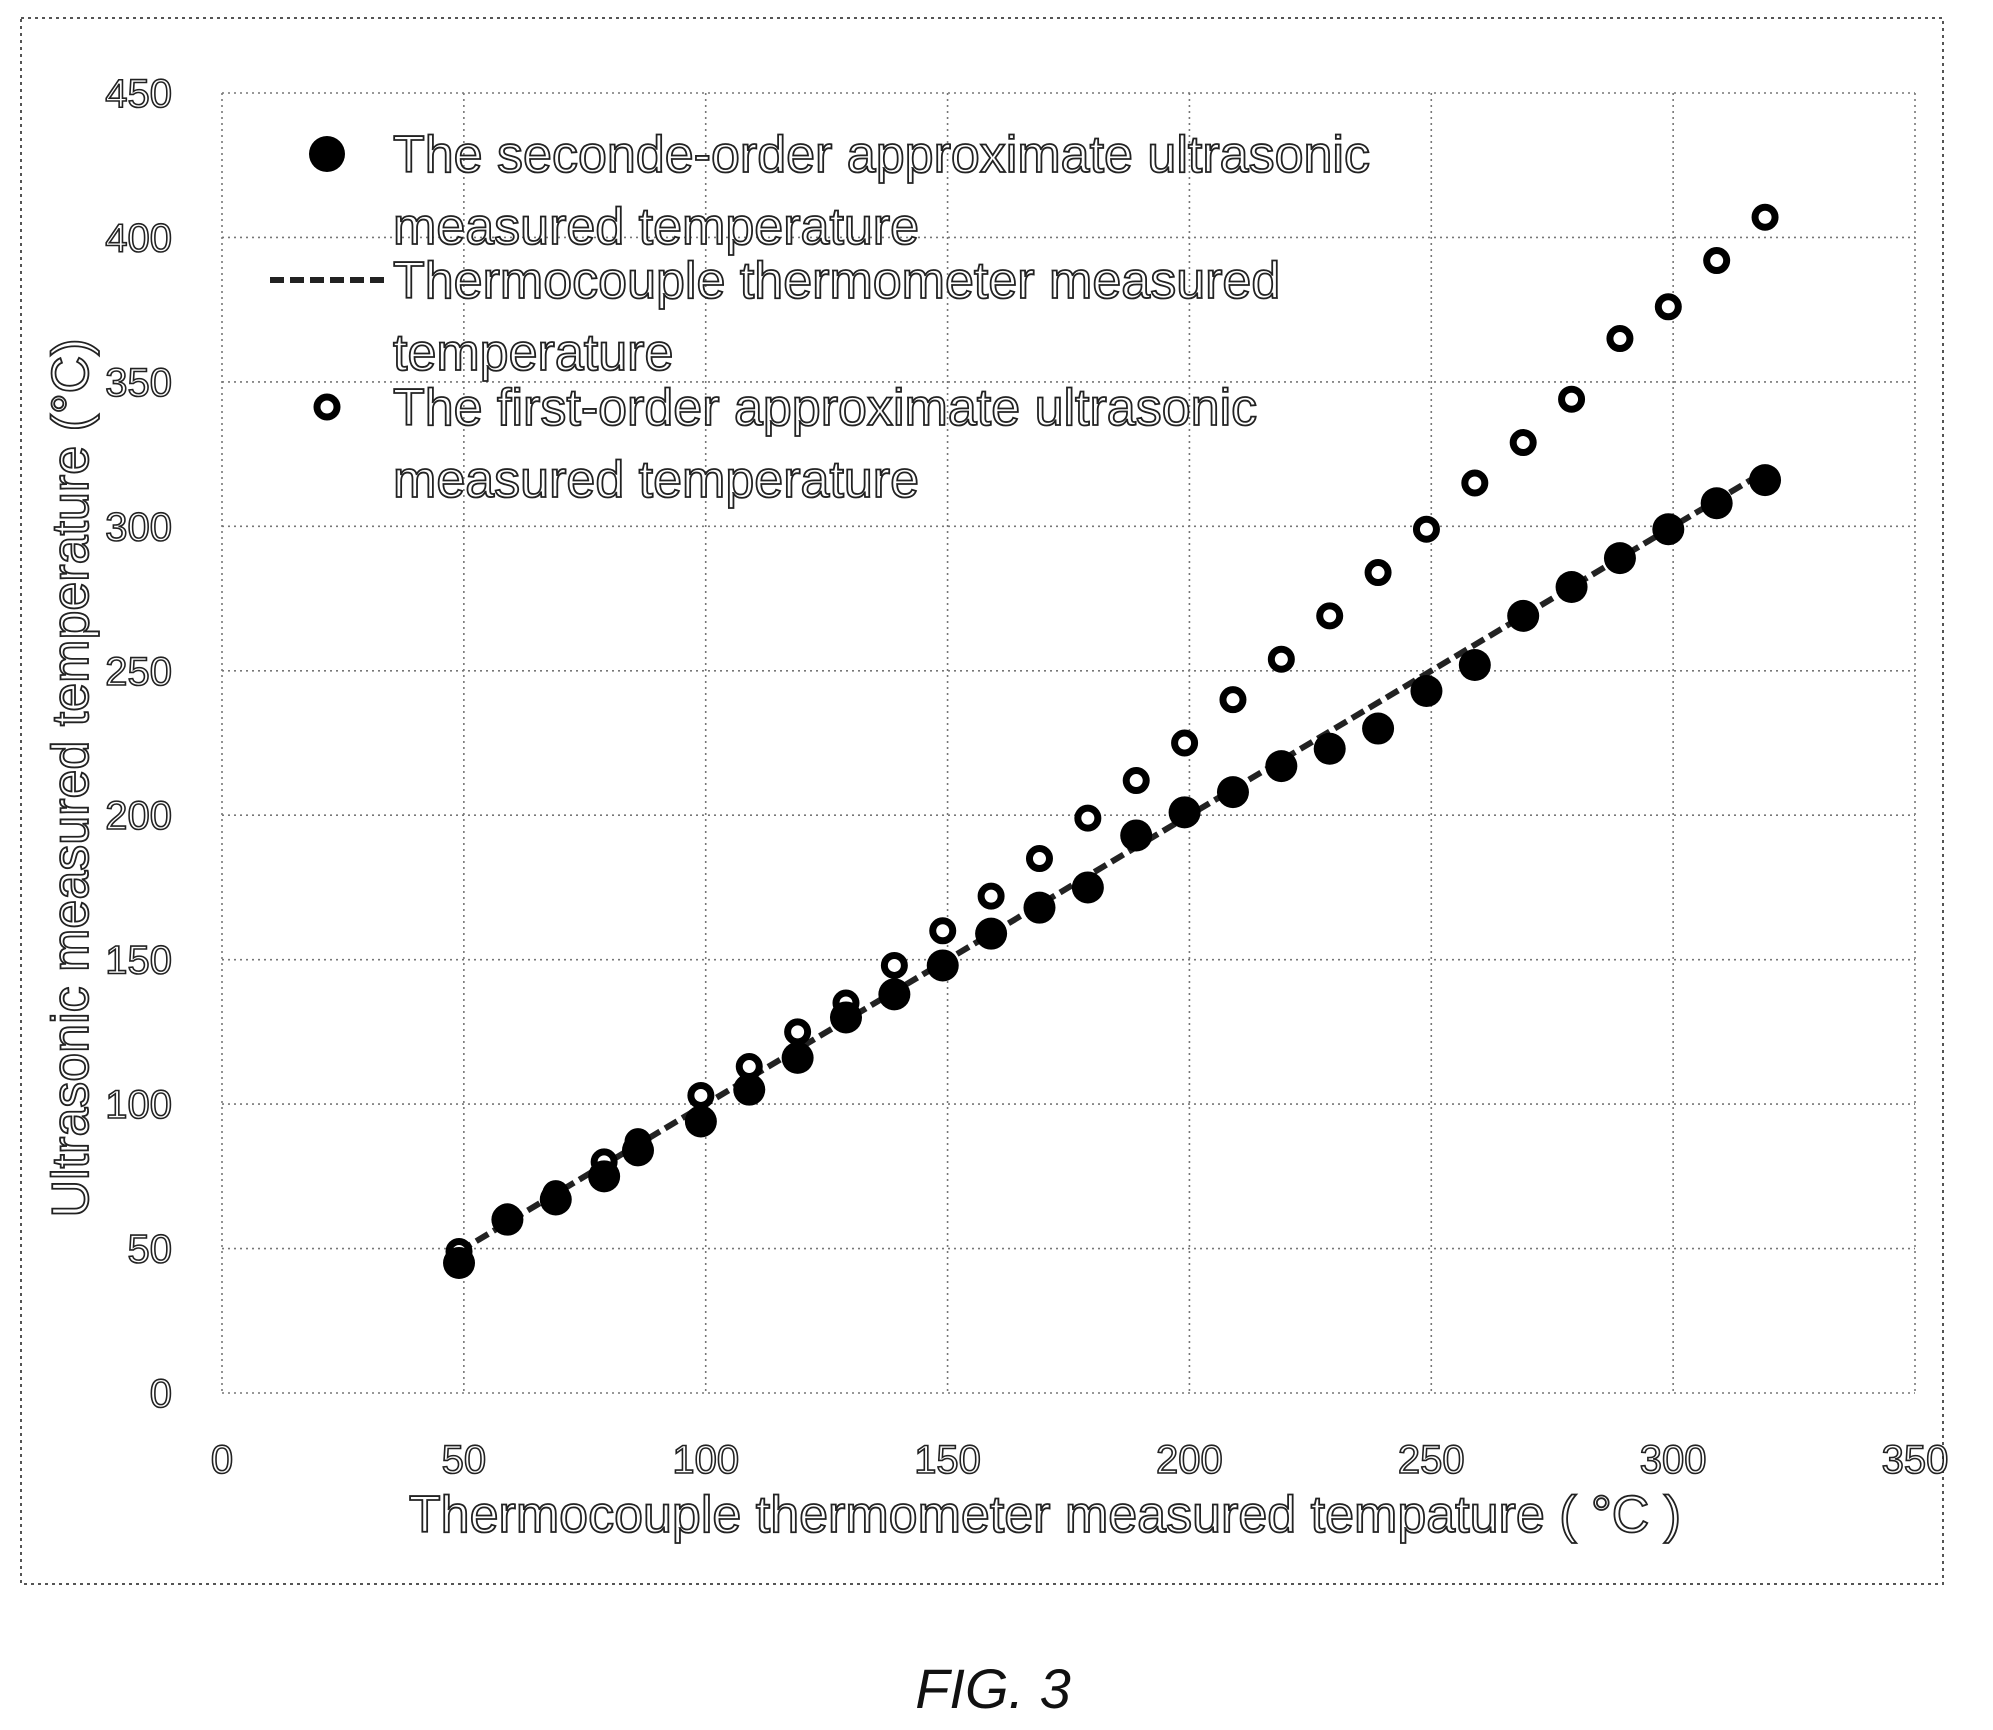  I want to click on x-tick-label: 0, so click(222, 1460).